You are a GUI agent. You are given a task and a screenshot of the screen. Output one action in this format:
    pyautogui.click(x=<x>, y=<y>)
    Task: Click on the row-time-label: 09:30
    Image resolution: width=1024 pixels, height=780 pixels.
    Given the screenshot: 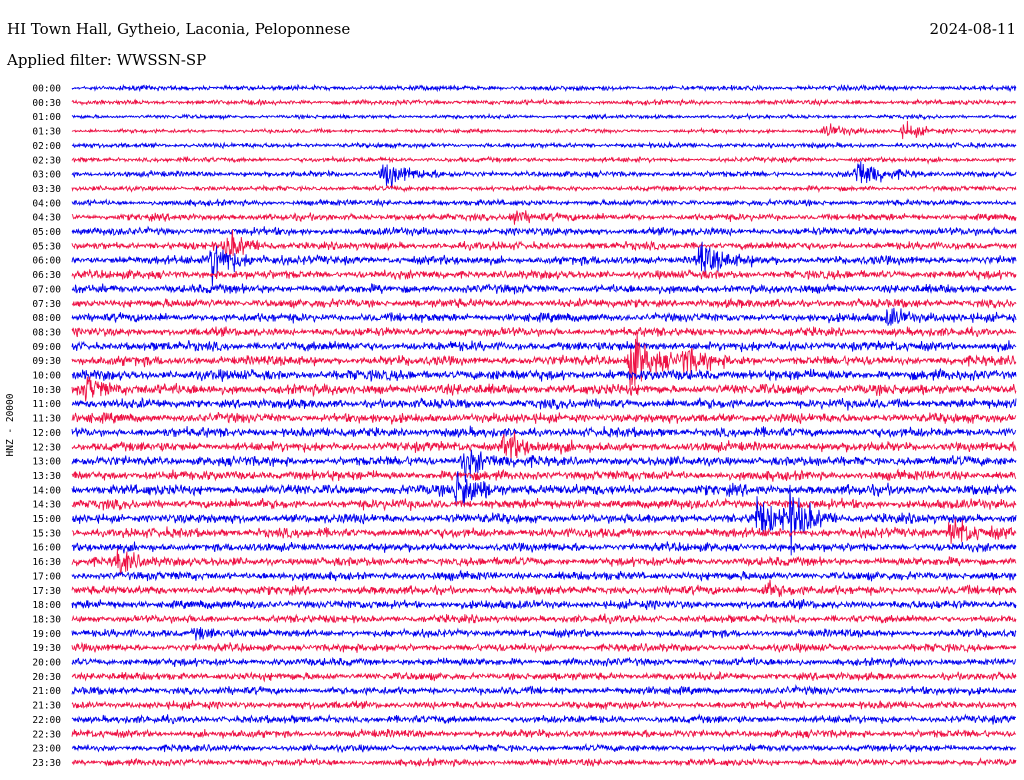 What is the action you would take?
    pyautogui.click(x=46, y=361)
    